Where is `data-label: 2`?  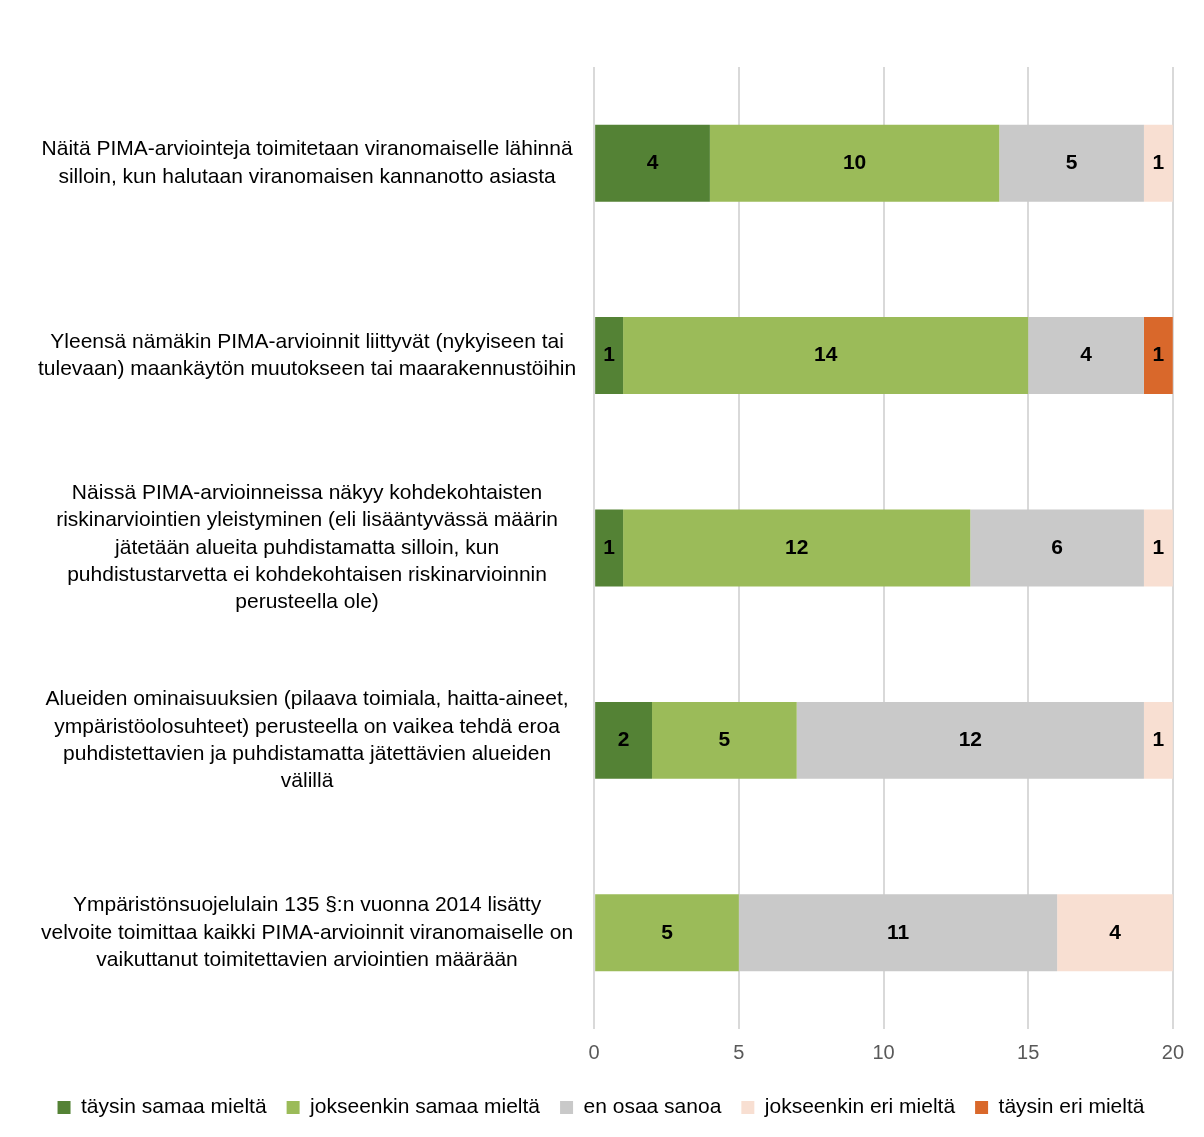
data-label: 2 is located at coordinates (623, 739).